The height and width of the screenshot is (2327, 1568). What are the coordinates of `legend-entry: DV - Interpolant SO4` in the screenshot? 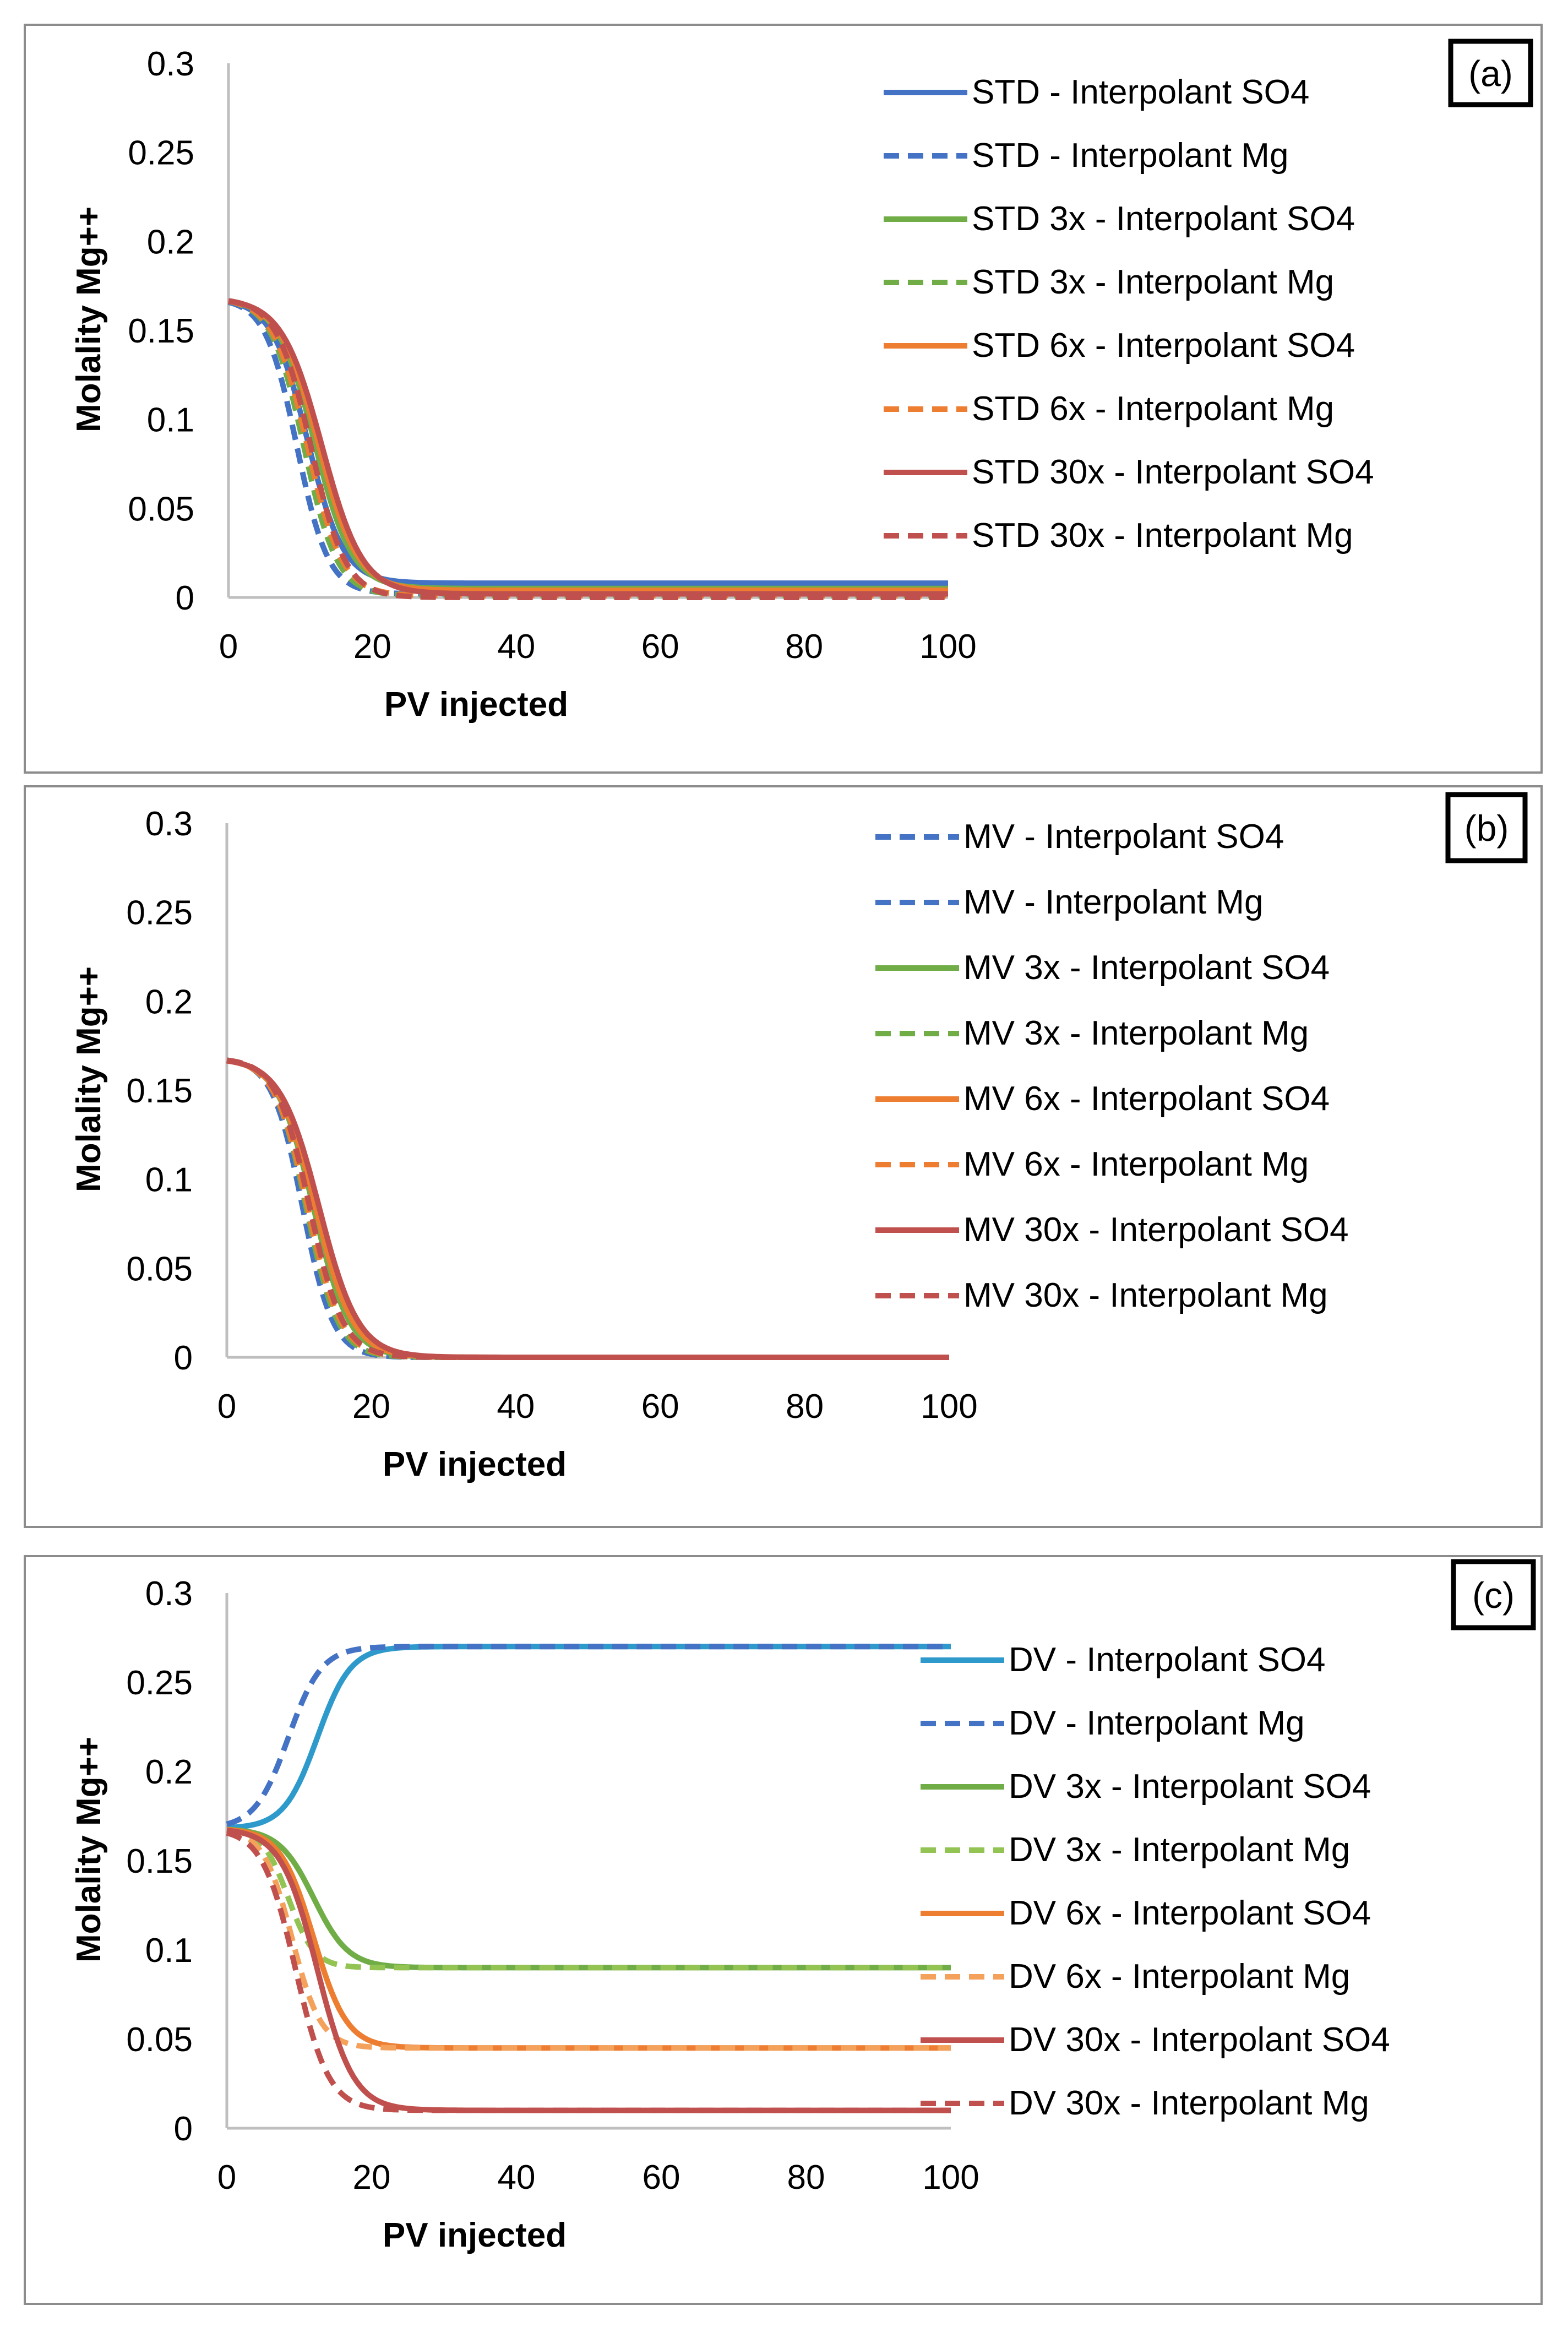 It's located at (1168, 1660).